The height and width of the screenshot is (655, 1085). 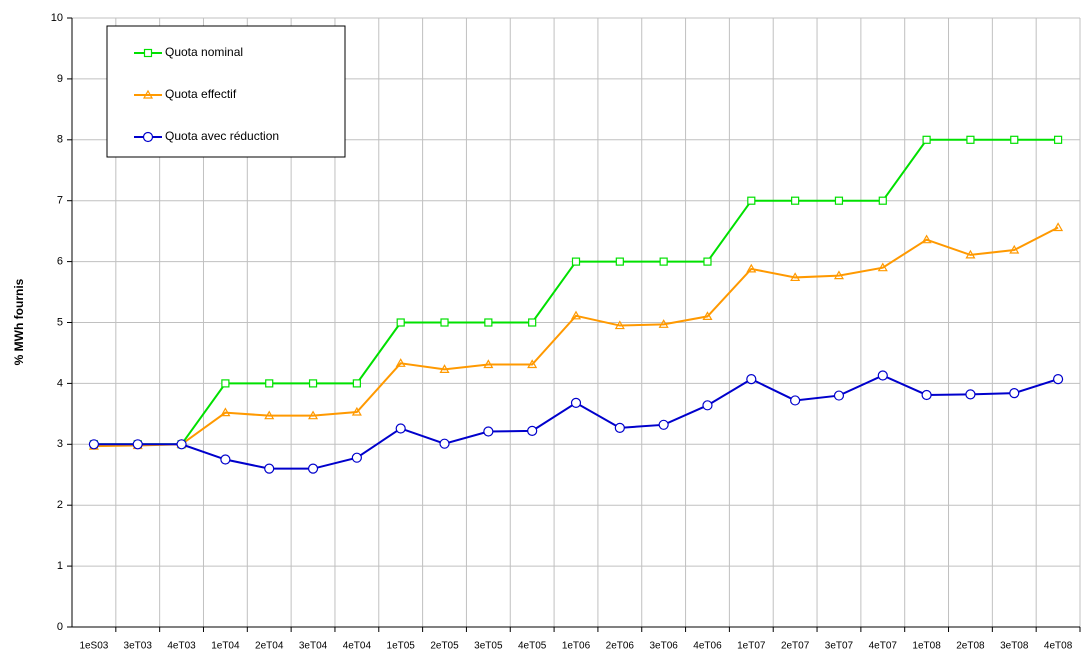 I want to click on x-tick-label: 4eT06, so click(x=707, y=646).